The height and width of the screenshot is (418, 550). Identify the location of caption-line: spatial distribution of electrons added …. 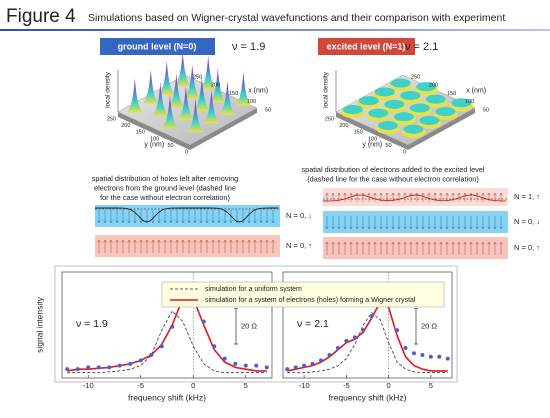
(393, 169).